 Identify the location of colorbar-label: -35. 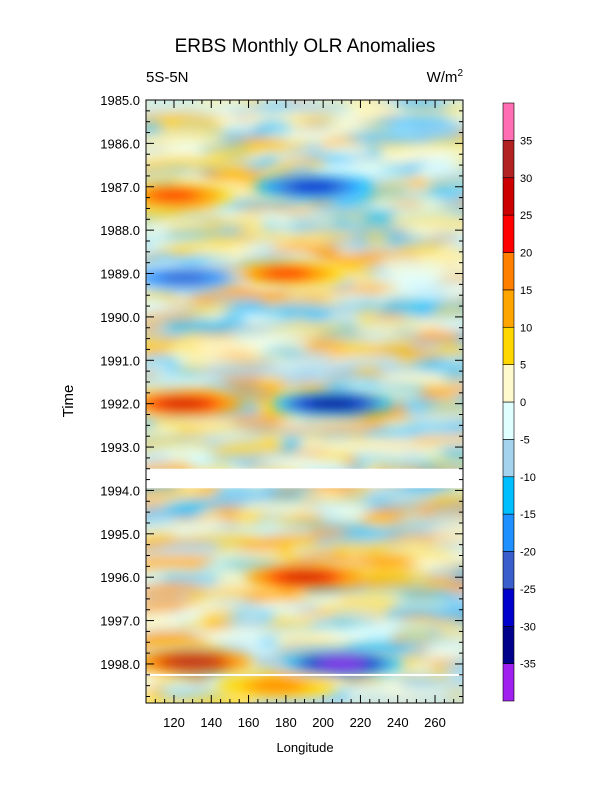
(528, 665).